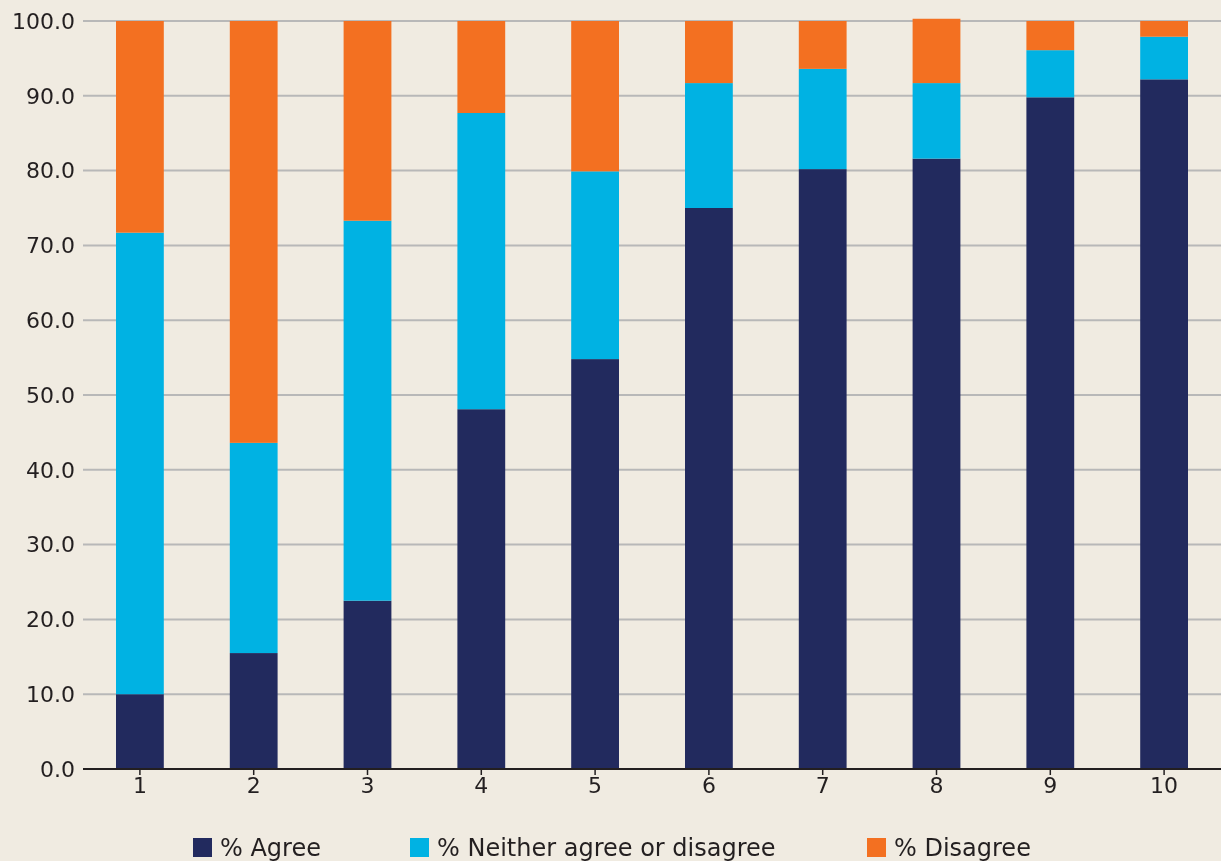 The width and height of the screenshot is (1221, 861). What do you see at coordinates (50, 395) in the screenshot?
I see `y-tick-label: 50.0` at bounding box center [50, 395].